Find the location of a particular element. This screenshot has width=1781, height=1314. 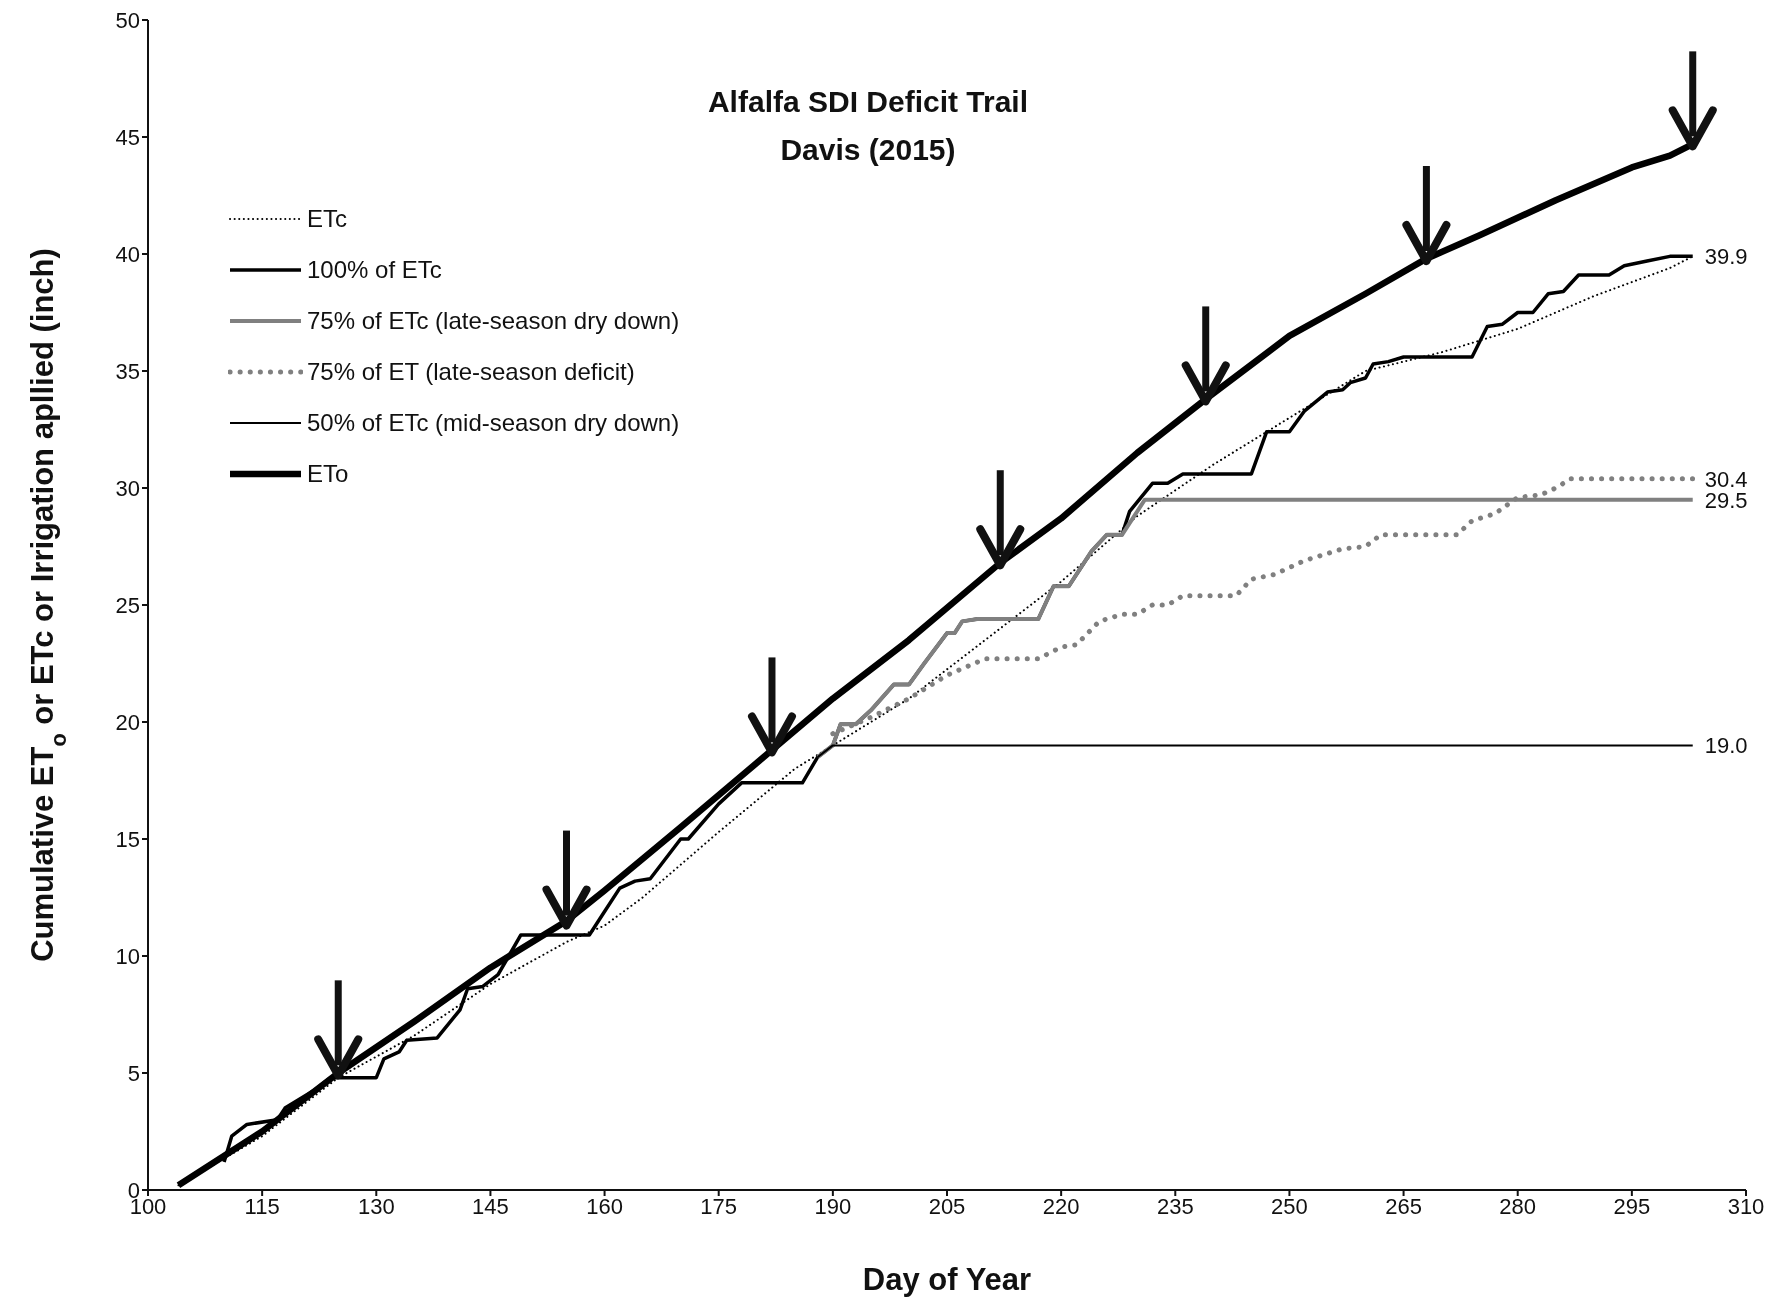

legend-label: 75% of ET (late-season deficit) is located at coordinates (471, 371).